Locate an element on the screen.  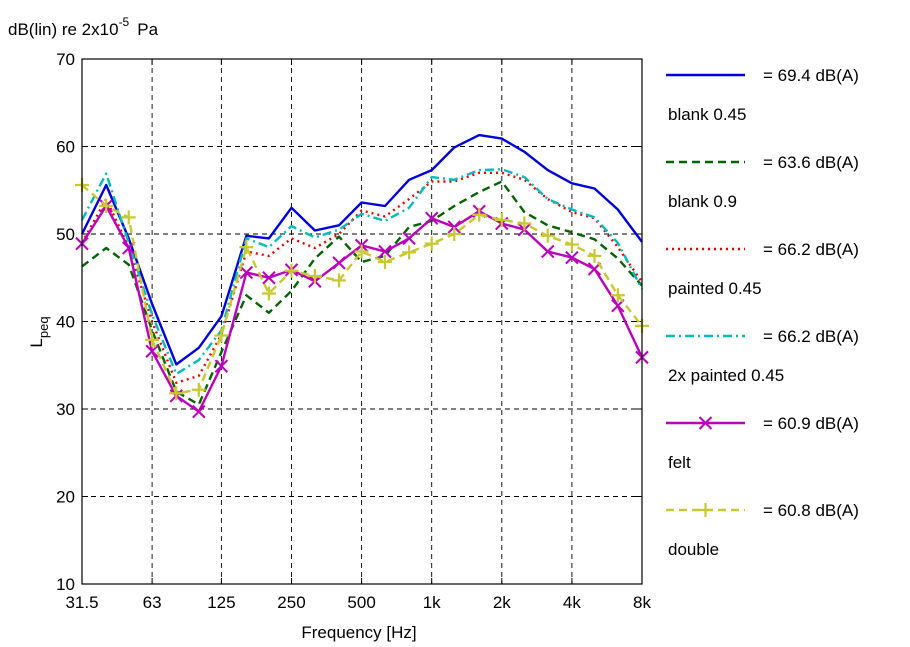
legend-series-name: felt is located at coordinates (679, 462).